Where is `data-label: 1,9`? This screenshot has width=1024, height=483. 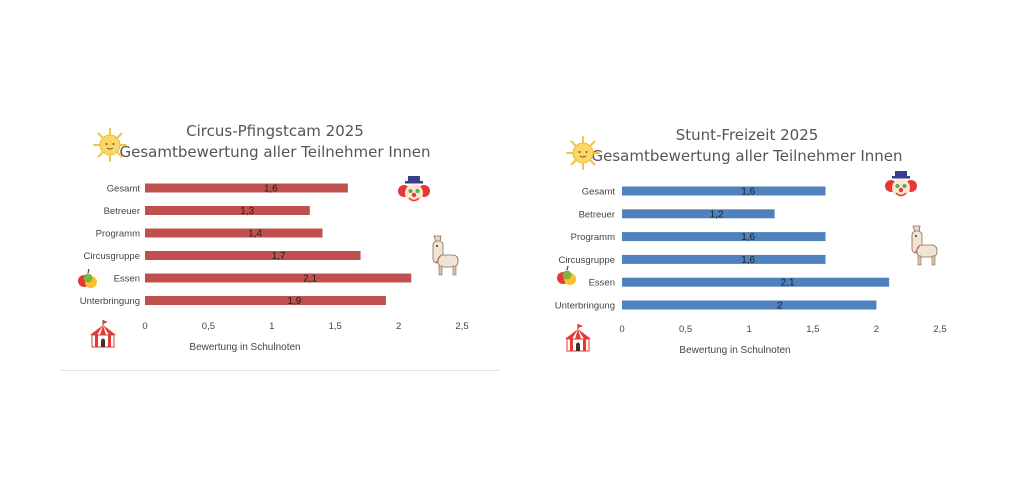 data-label: 1,9 is located at coordinates (294, 301).